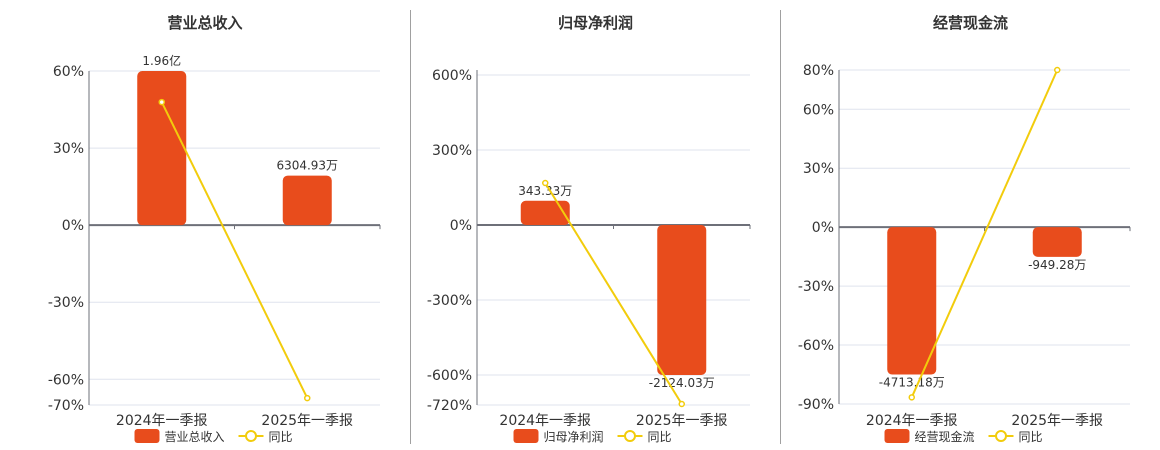 The width and height of the screenshot is (1160, 450). I want to click on y-tick-label: -70%, so click(66, 406).